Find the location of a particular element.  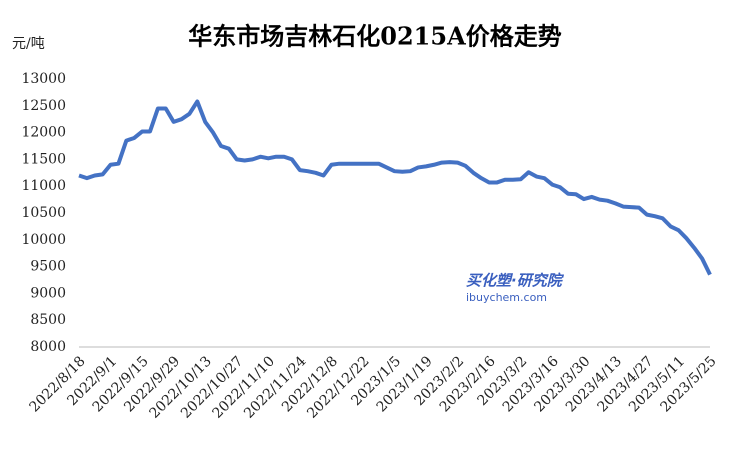

y-tick-label: 11000 is located at coordinates (43, 186).